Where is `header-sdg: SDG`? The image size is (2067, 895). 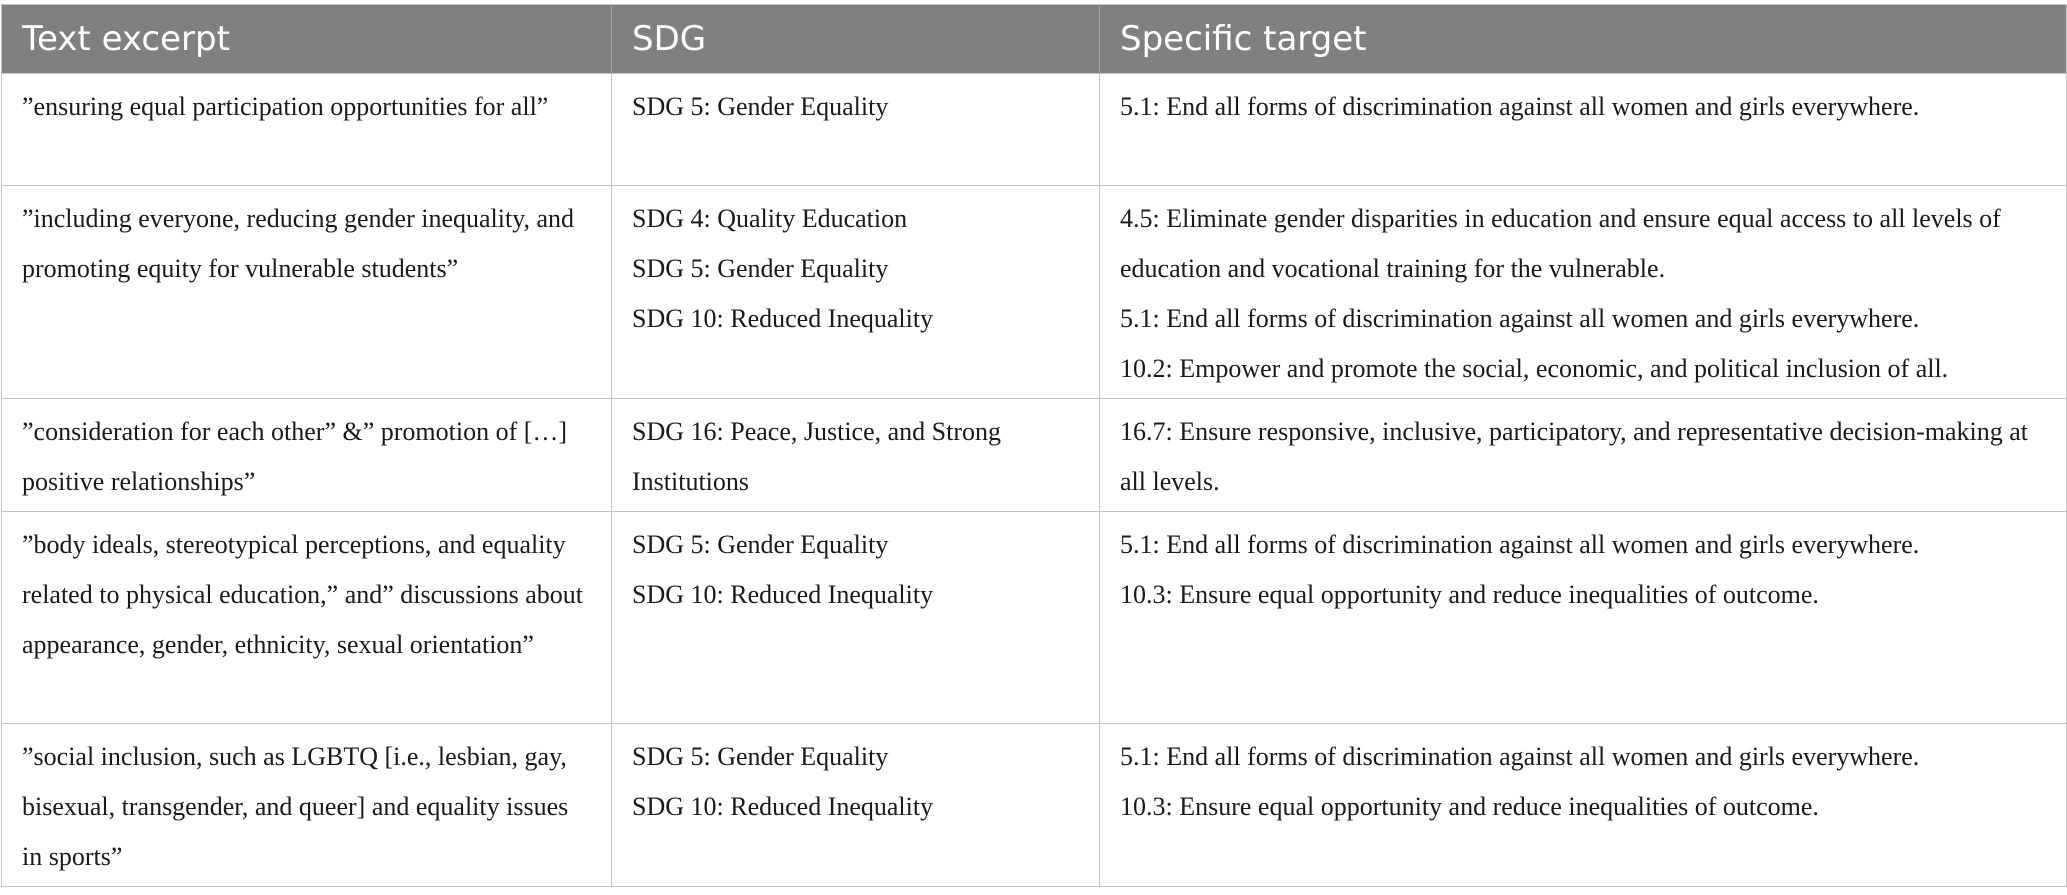
header-sdg: SDG is located at coordinates (855, 39).